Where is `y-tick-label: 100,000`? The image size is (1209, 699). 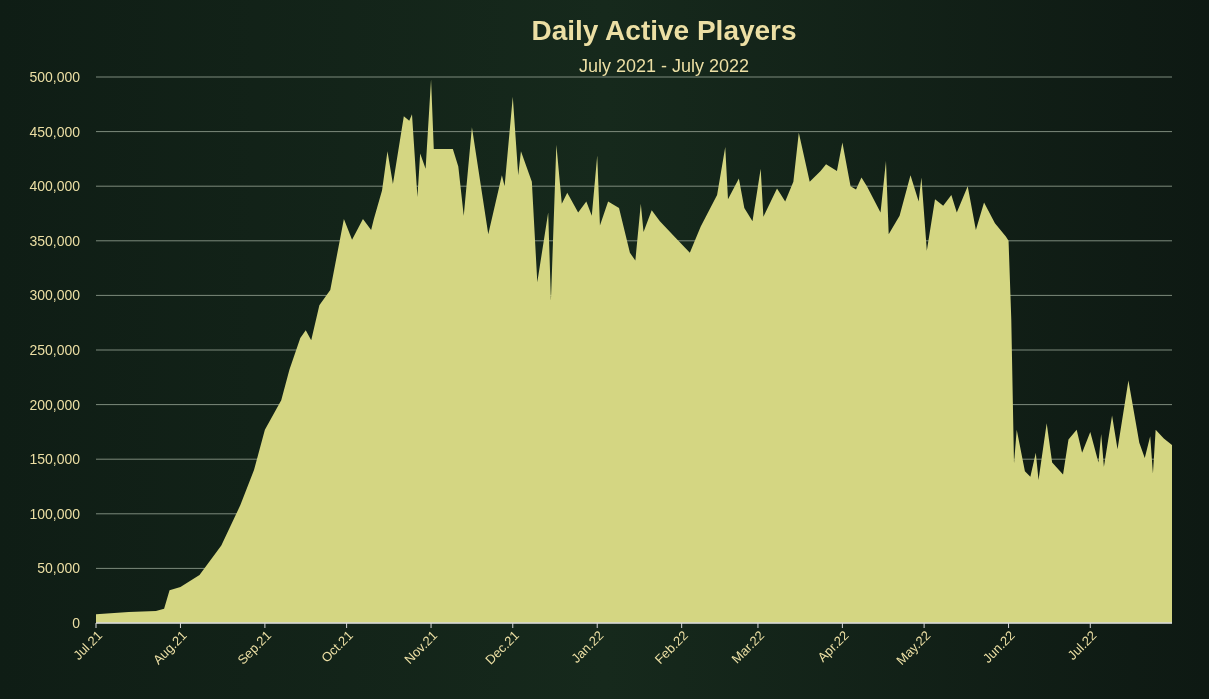
y-tick-label: 100,000 is located at coordinates (55, 513).